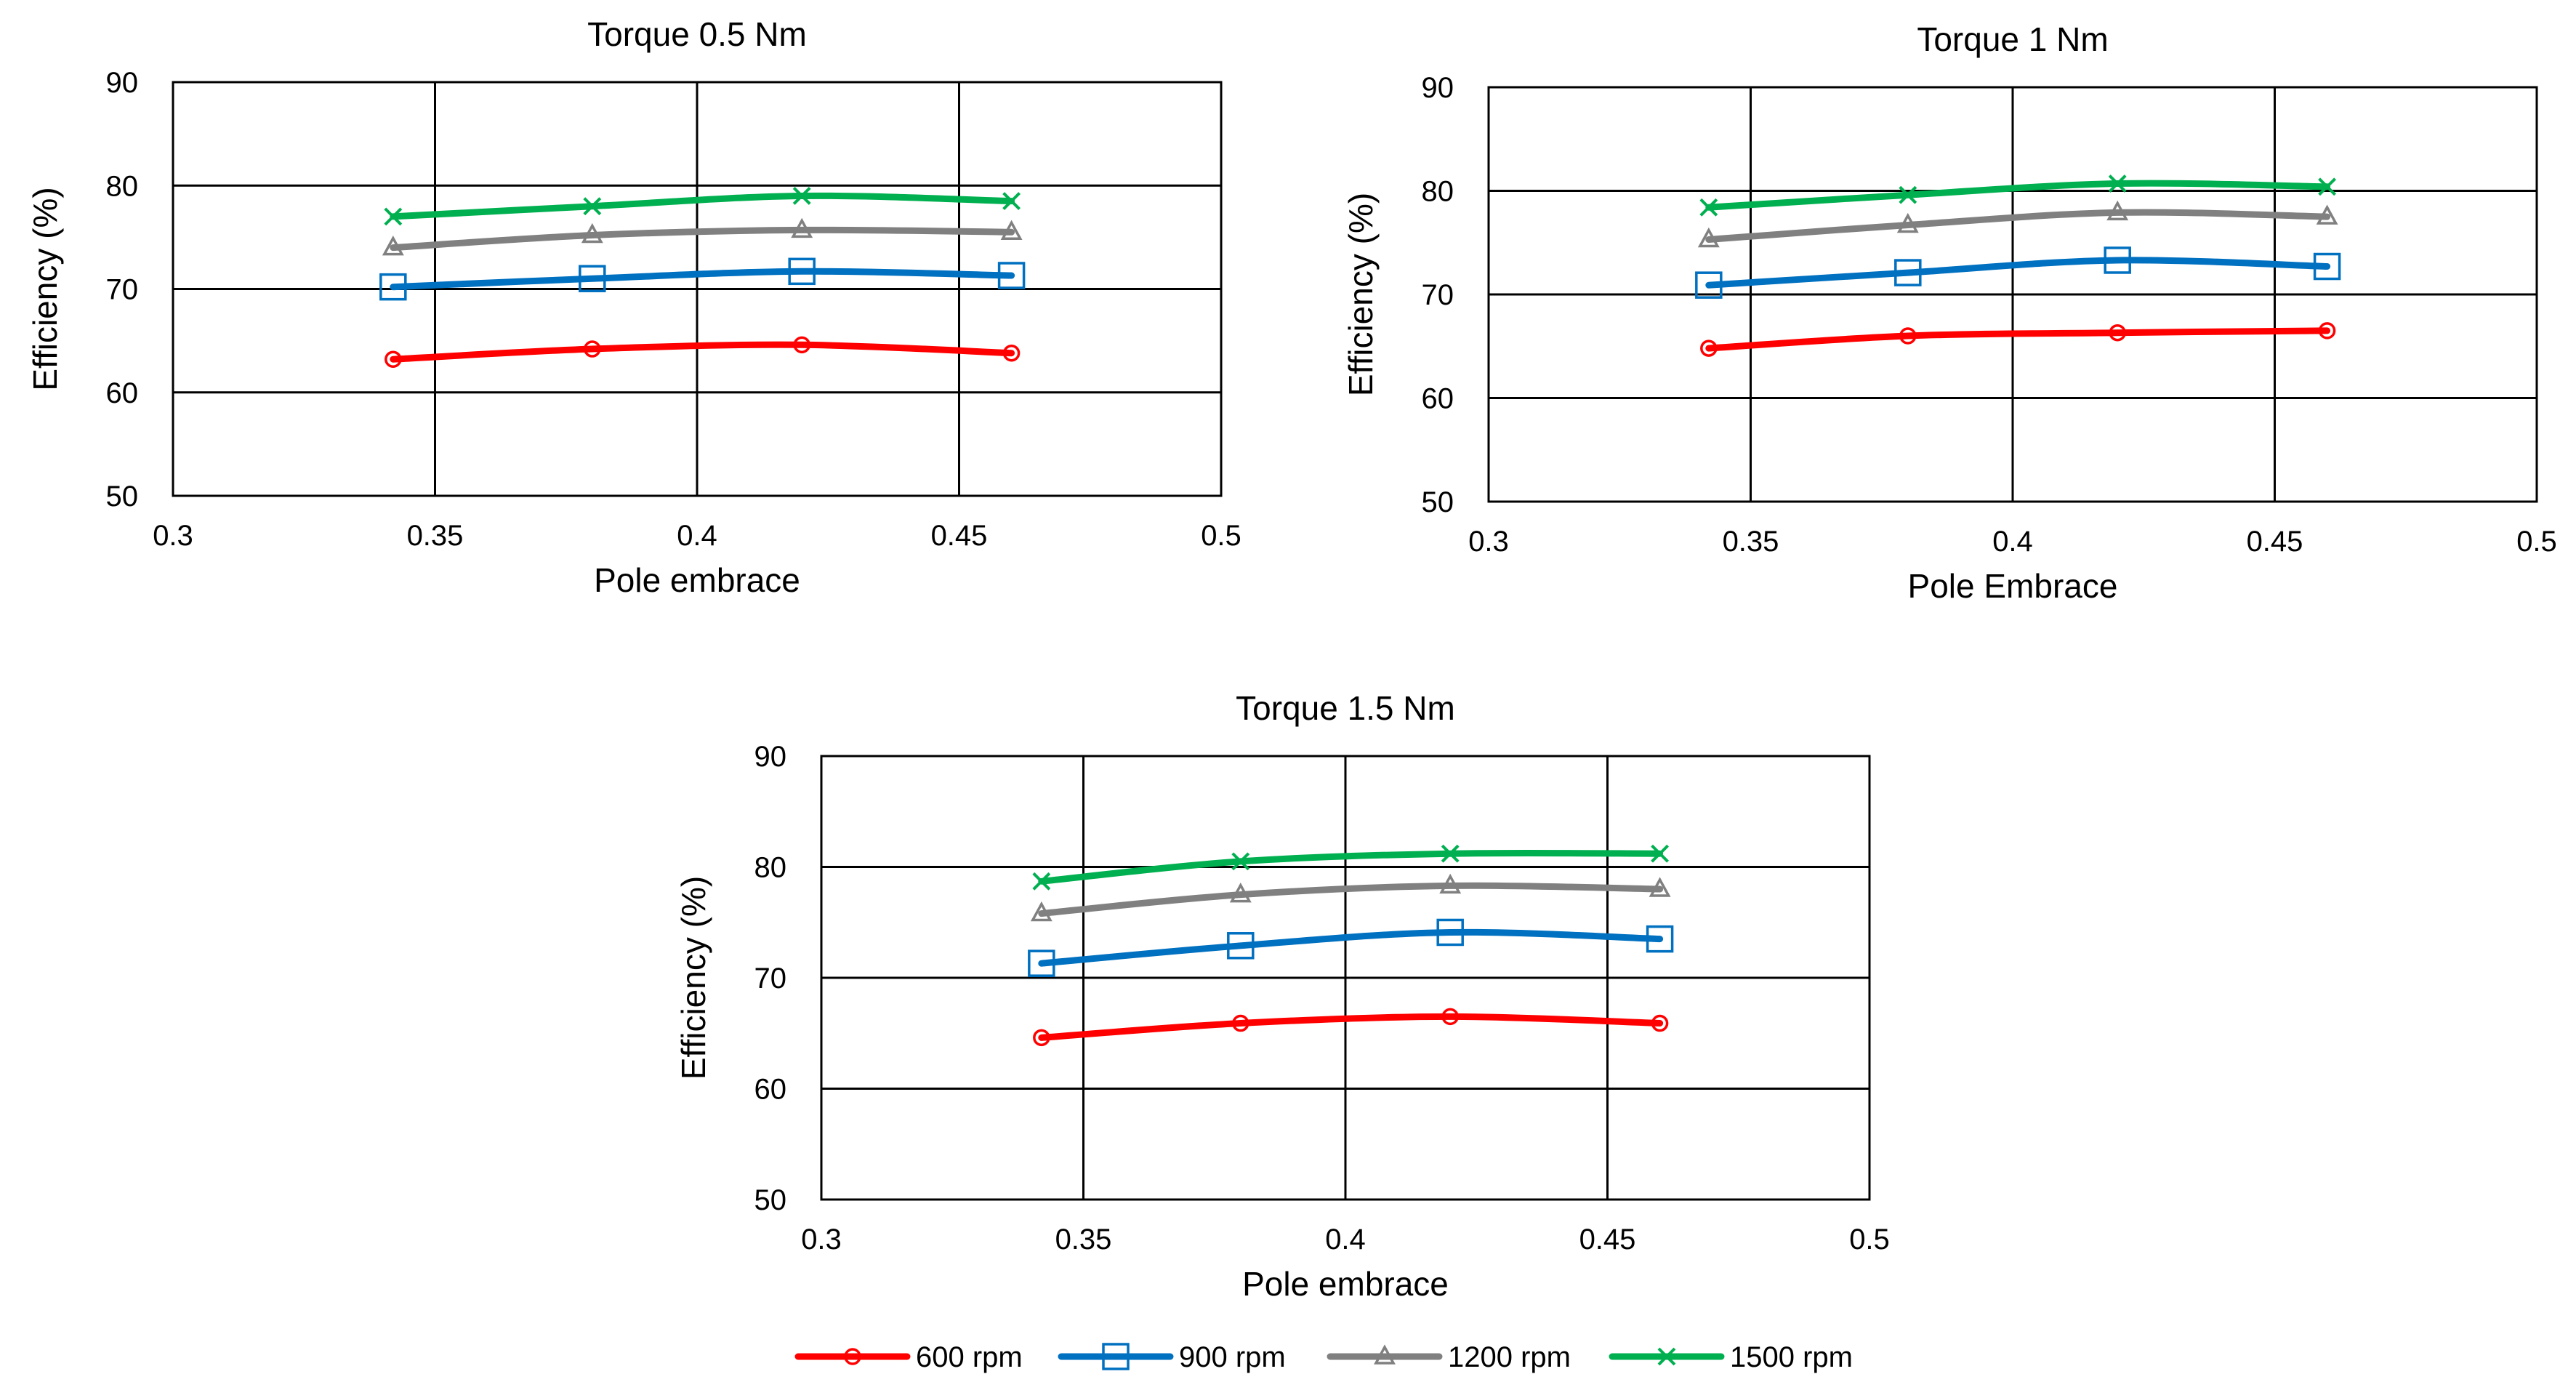 The width and height of the screenshot is (2576, 1390). Describe the element at coordinates (1323, 1357) in the screenshot. I see `legend: 600 rpm 900 rpm 1200 rpm 1500 rpm` at that location.